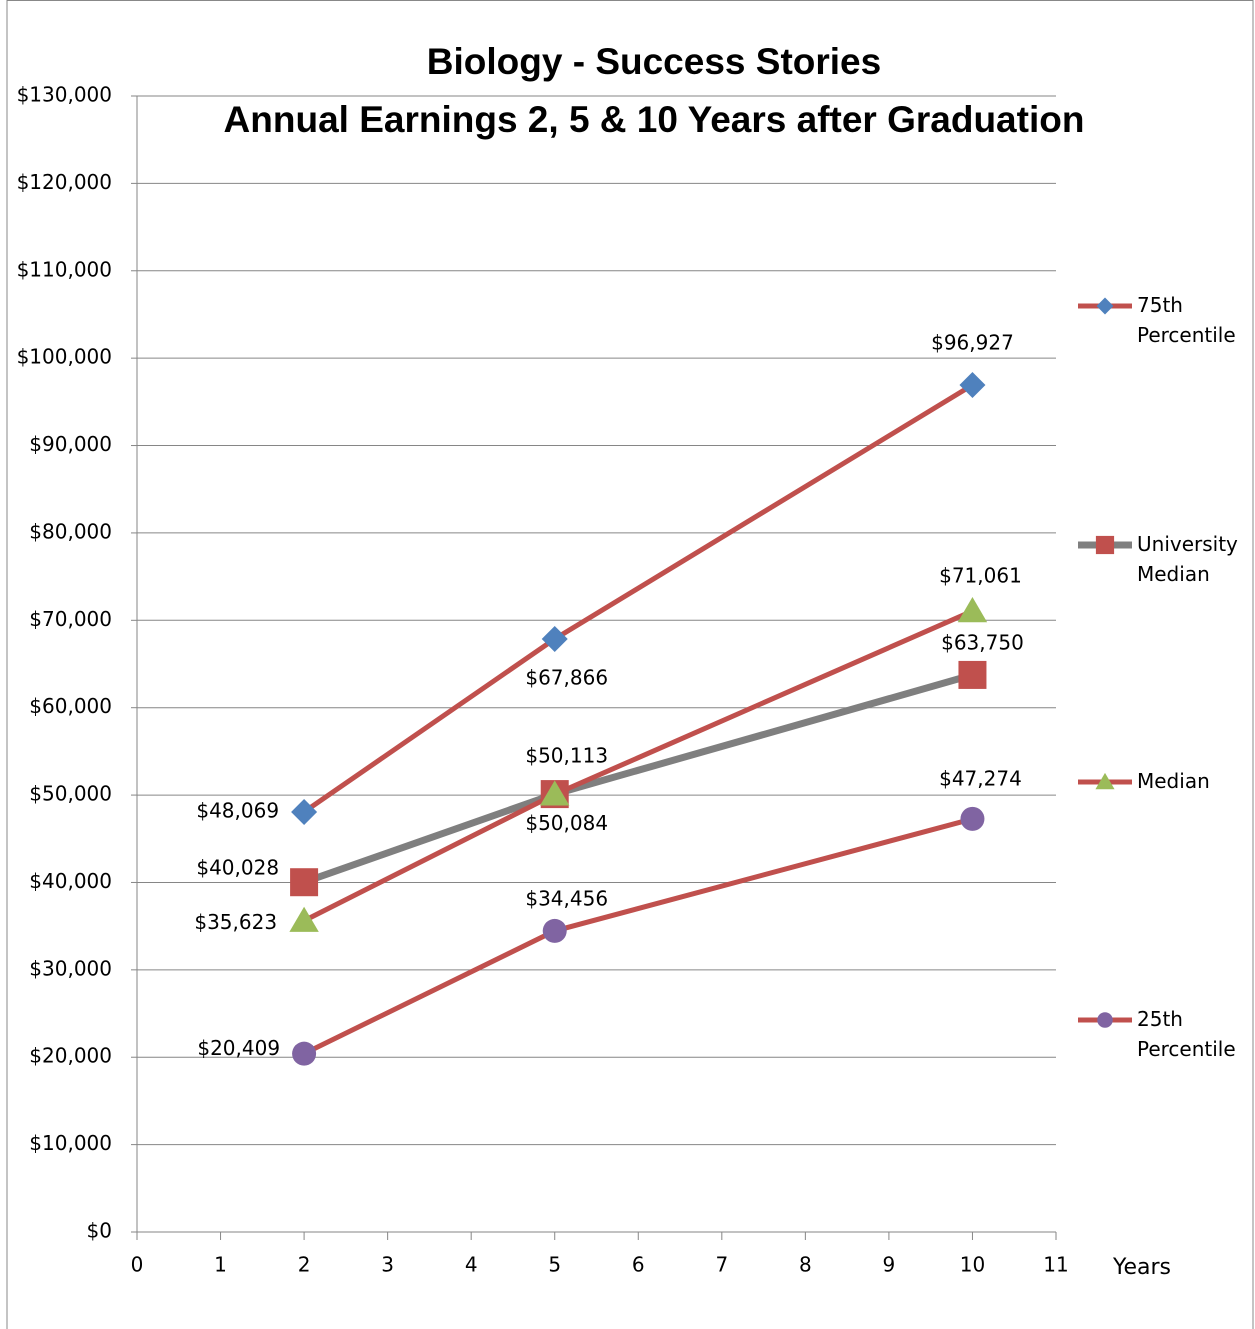 This screenshot has width=1255, height=1329. Describe the element at coordinates (980, 778) in the screenshot. I see `data-label: $47,274` at that location.